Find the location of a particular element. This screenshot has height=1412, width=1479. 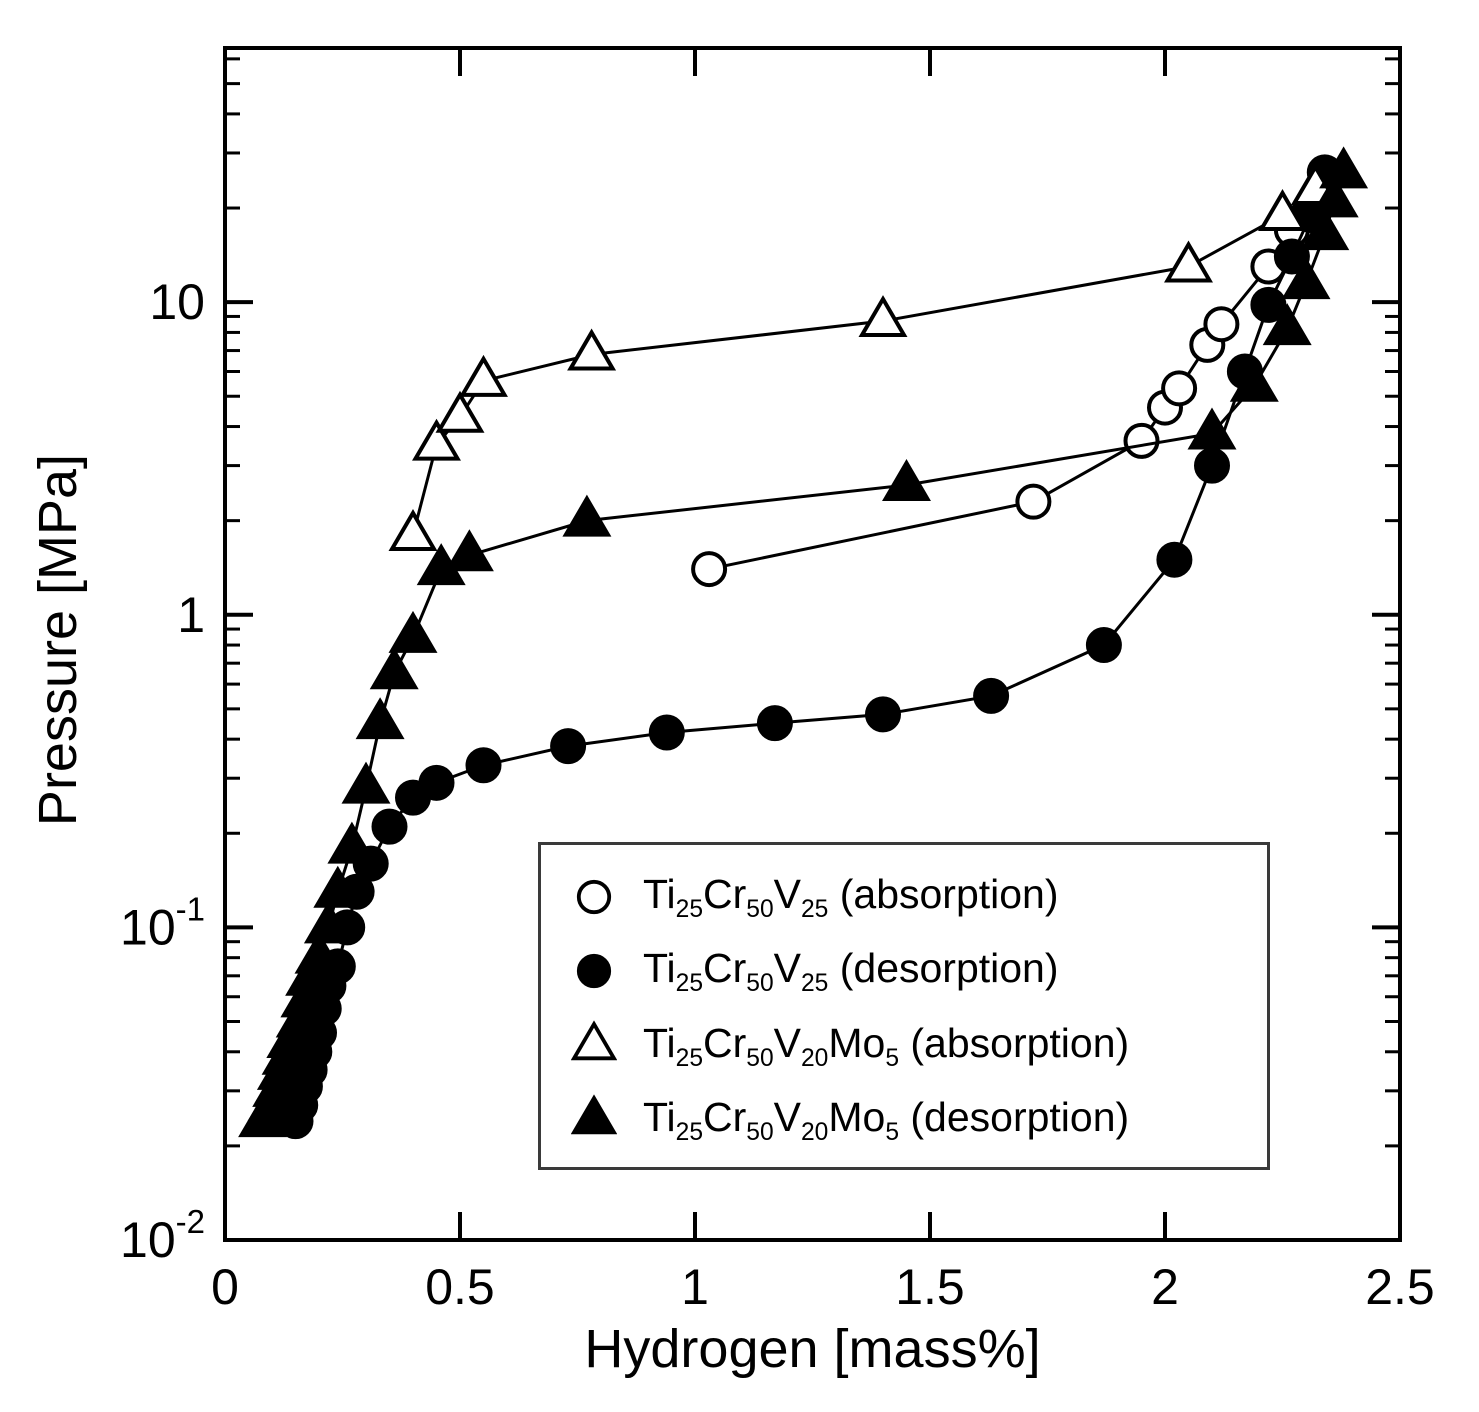

y-tick-label: 10 is located at coordinates (177, 302).